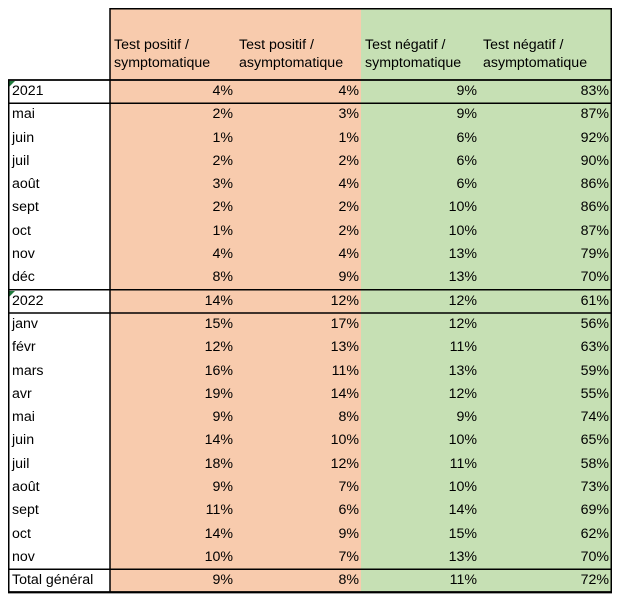 The height and width of the screenshot is (608, 624). What do you see at coordinates (23, 277) in the screenshot?
I see `row-label: déc` at bounding box center [23, 277].